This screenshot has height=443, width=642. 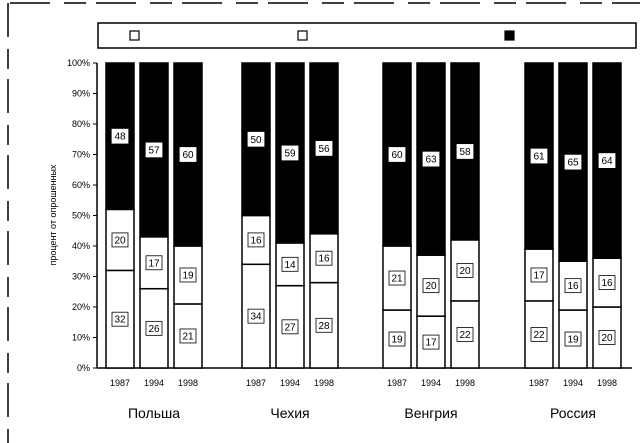 I want to click on x-group-label: Польша, so click(x=154, y=413).